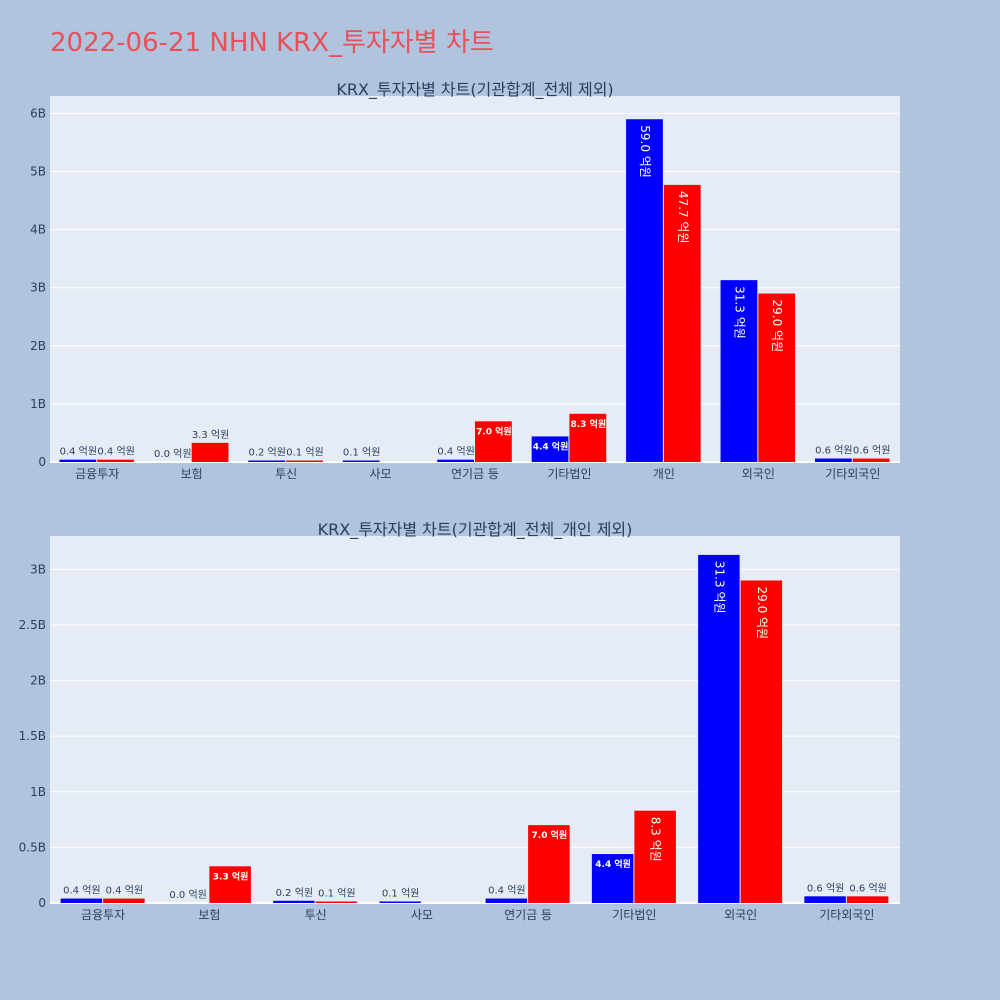  What do you see at coordinates (683, 217) in the screenshot?
I see `data-label: 47.7 억원` at bounding box center [683, 217].